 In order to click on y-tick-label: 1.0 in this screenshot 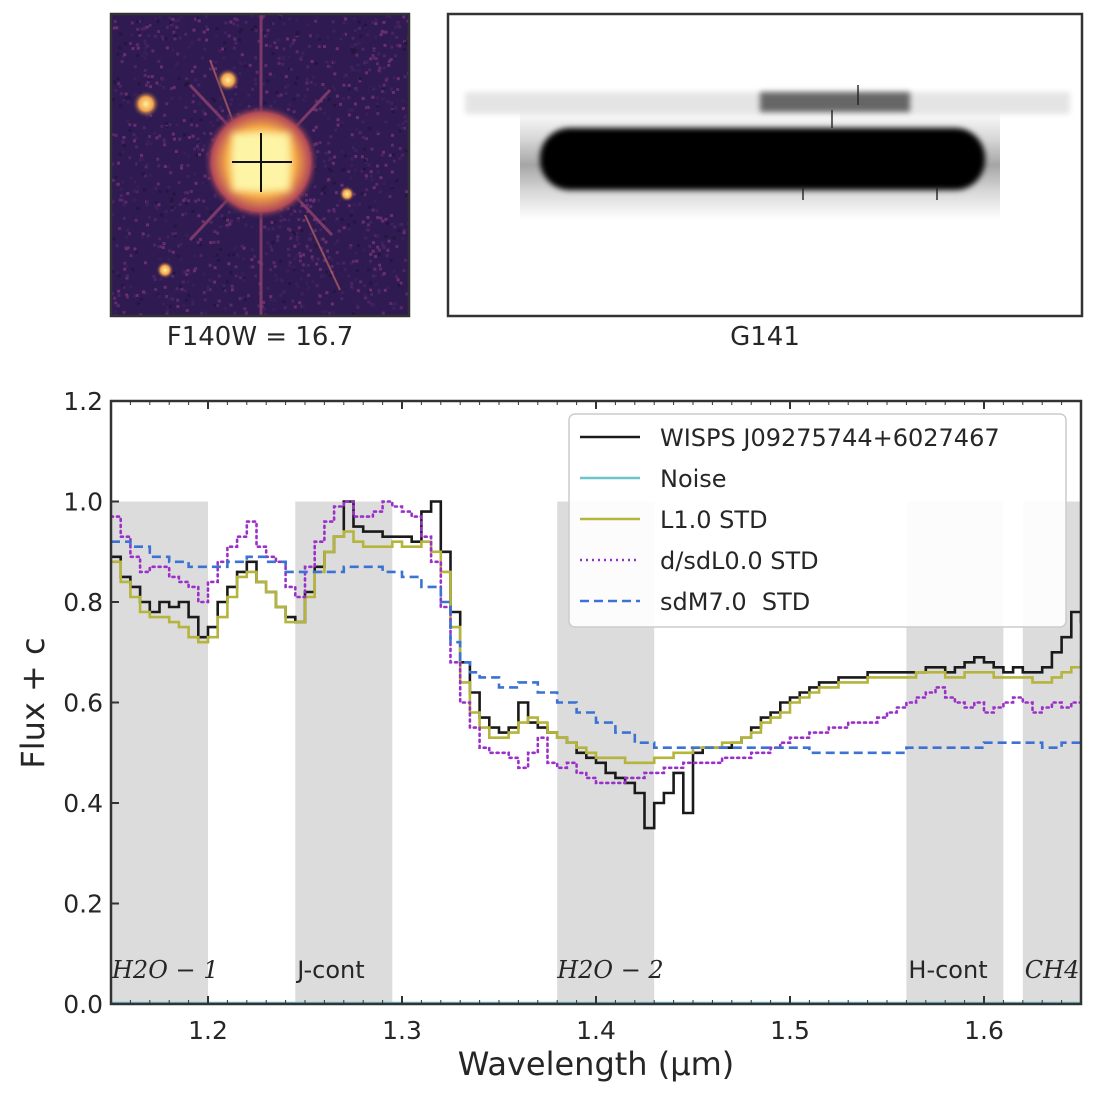, I will do `click(83, 502)`.